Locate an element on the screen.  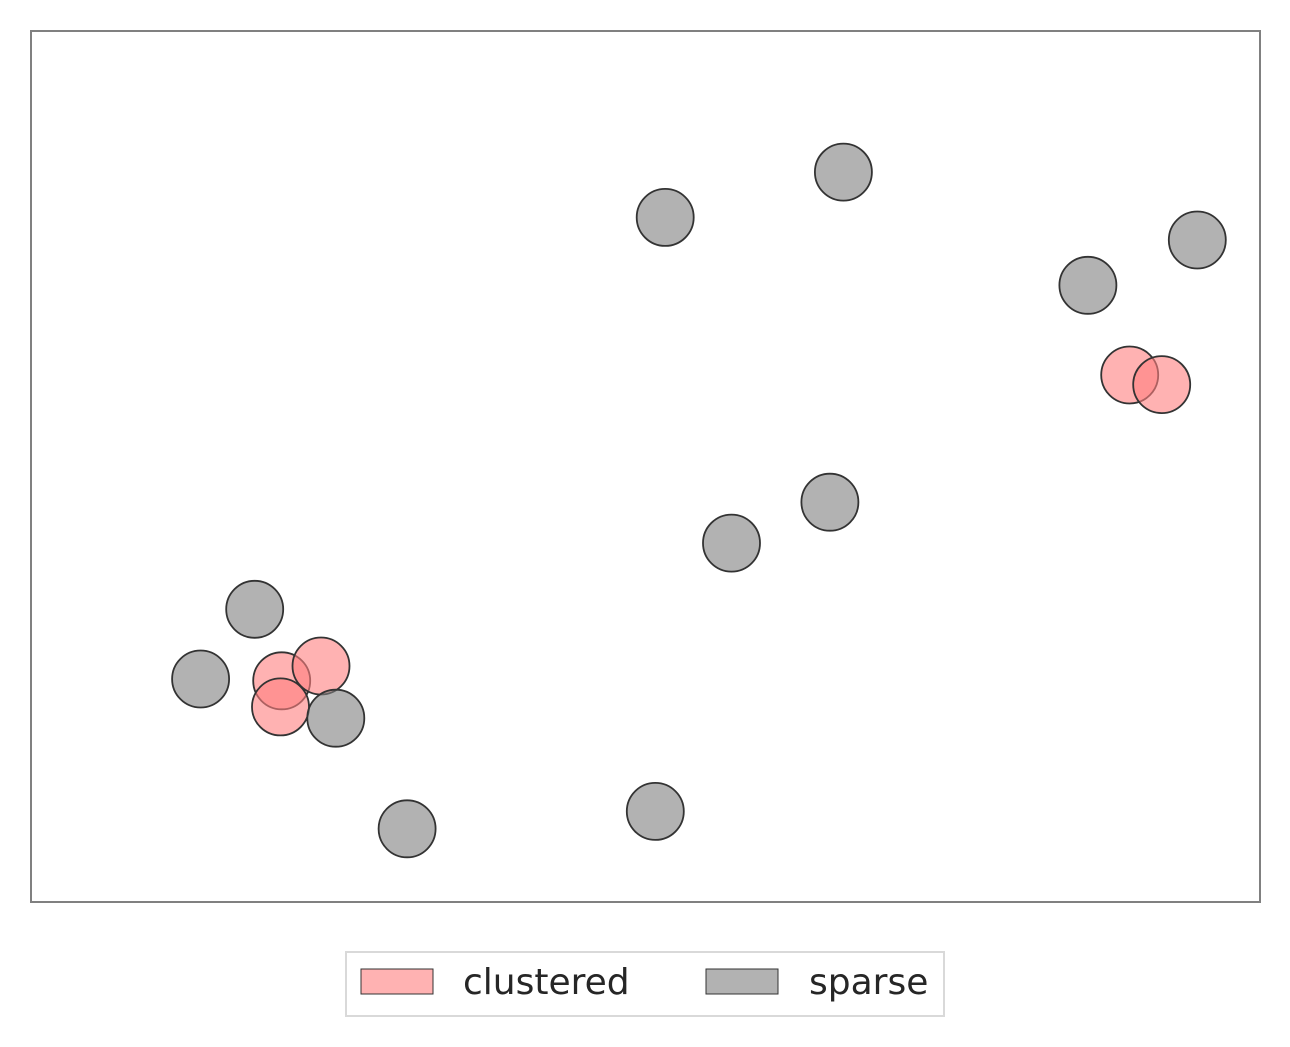
legend: clustered sparse is located at coordinates (645, 984).